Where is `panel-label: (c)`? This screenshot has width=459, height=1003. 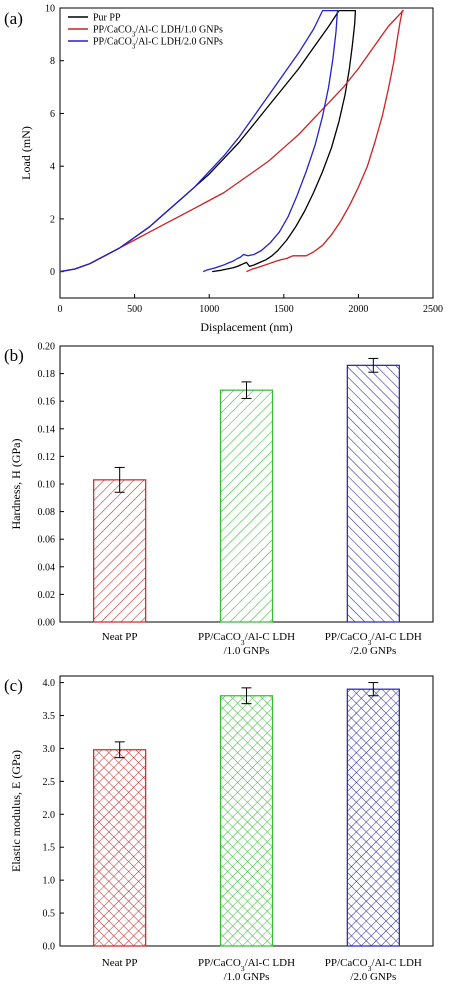 panel-label: (c) is located at coordinates (13, 685).